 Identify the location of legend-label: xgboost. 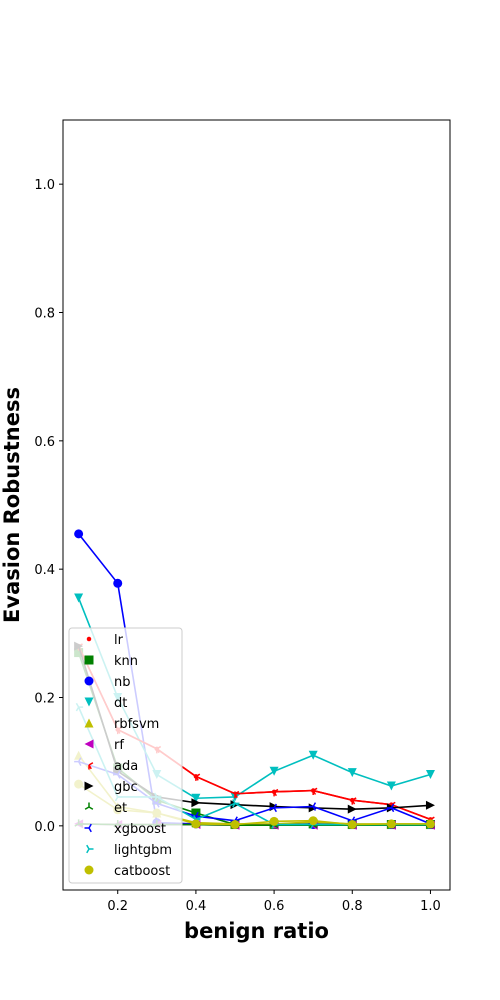
(140, 829).